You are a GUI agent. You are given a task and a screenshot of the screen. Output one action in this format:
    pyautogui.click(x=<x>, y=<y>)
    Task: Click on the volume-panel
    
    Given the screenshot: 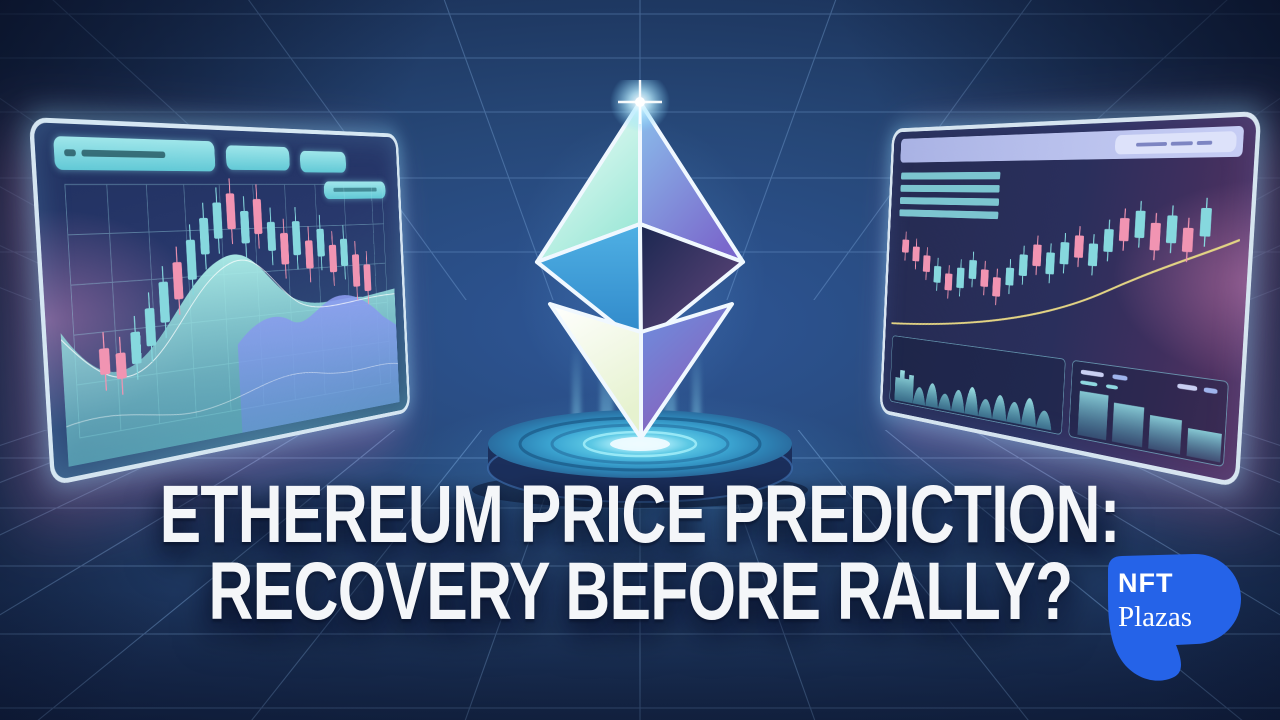 What is the action you would take?
    pyautogui.click(x=977, y=385)
    